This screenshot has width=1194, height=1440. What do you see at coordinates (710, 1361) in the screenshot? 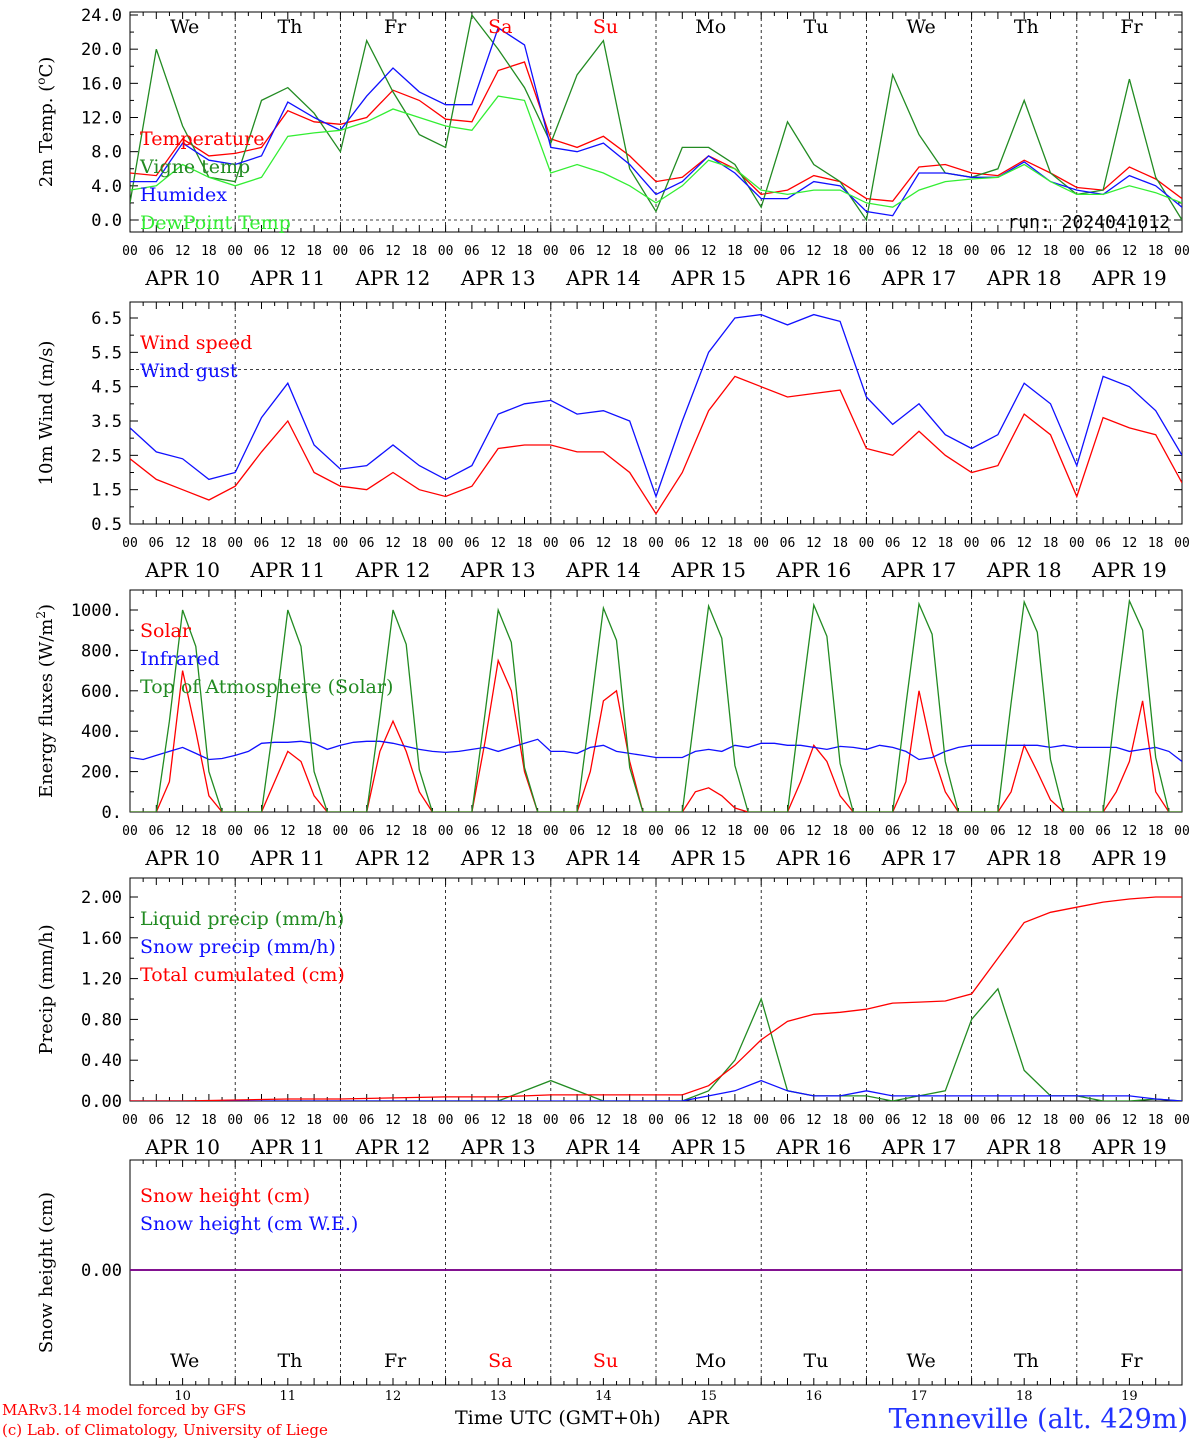
I see `weekday-label: Mo` at bounding box center [710, 1361].